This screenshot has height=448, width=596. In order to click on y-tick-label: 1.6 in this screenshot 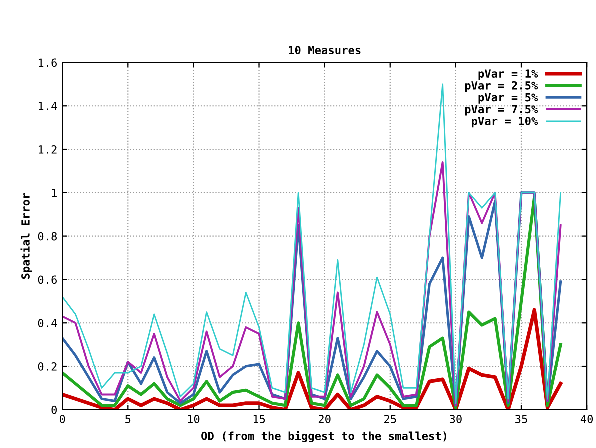, I will do `click(47, 63)`.